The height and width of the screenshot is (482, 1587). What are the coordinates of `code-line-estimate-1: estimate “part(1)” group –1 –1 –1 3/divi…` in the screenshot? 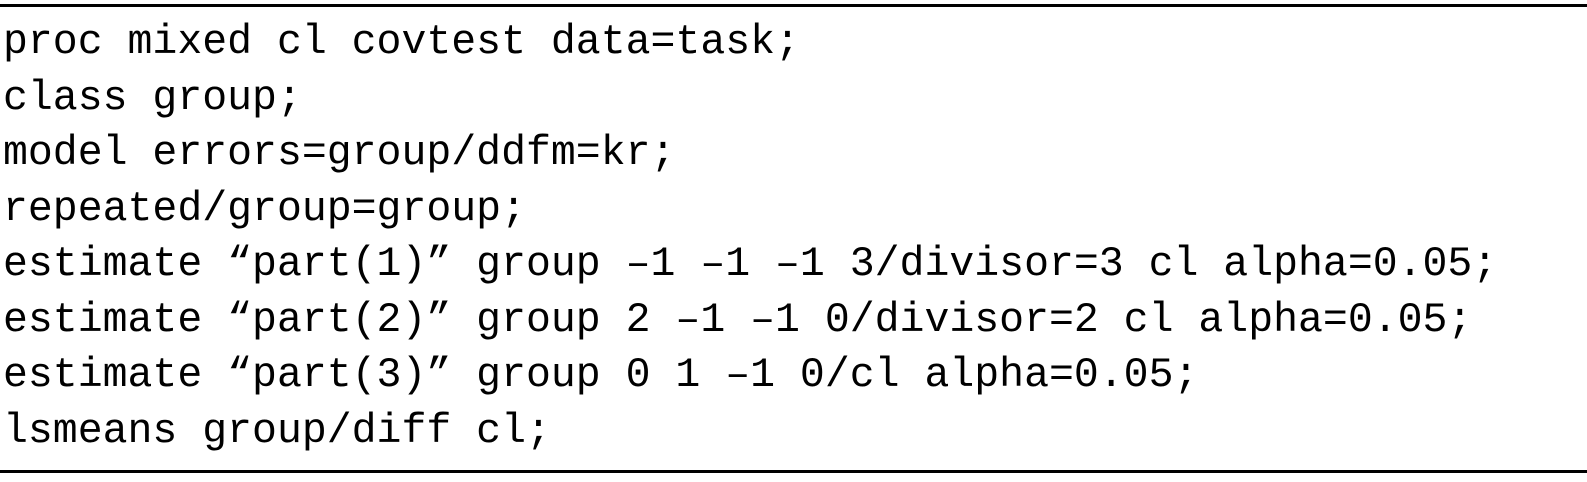 It's located at (750, 264).